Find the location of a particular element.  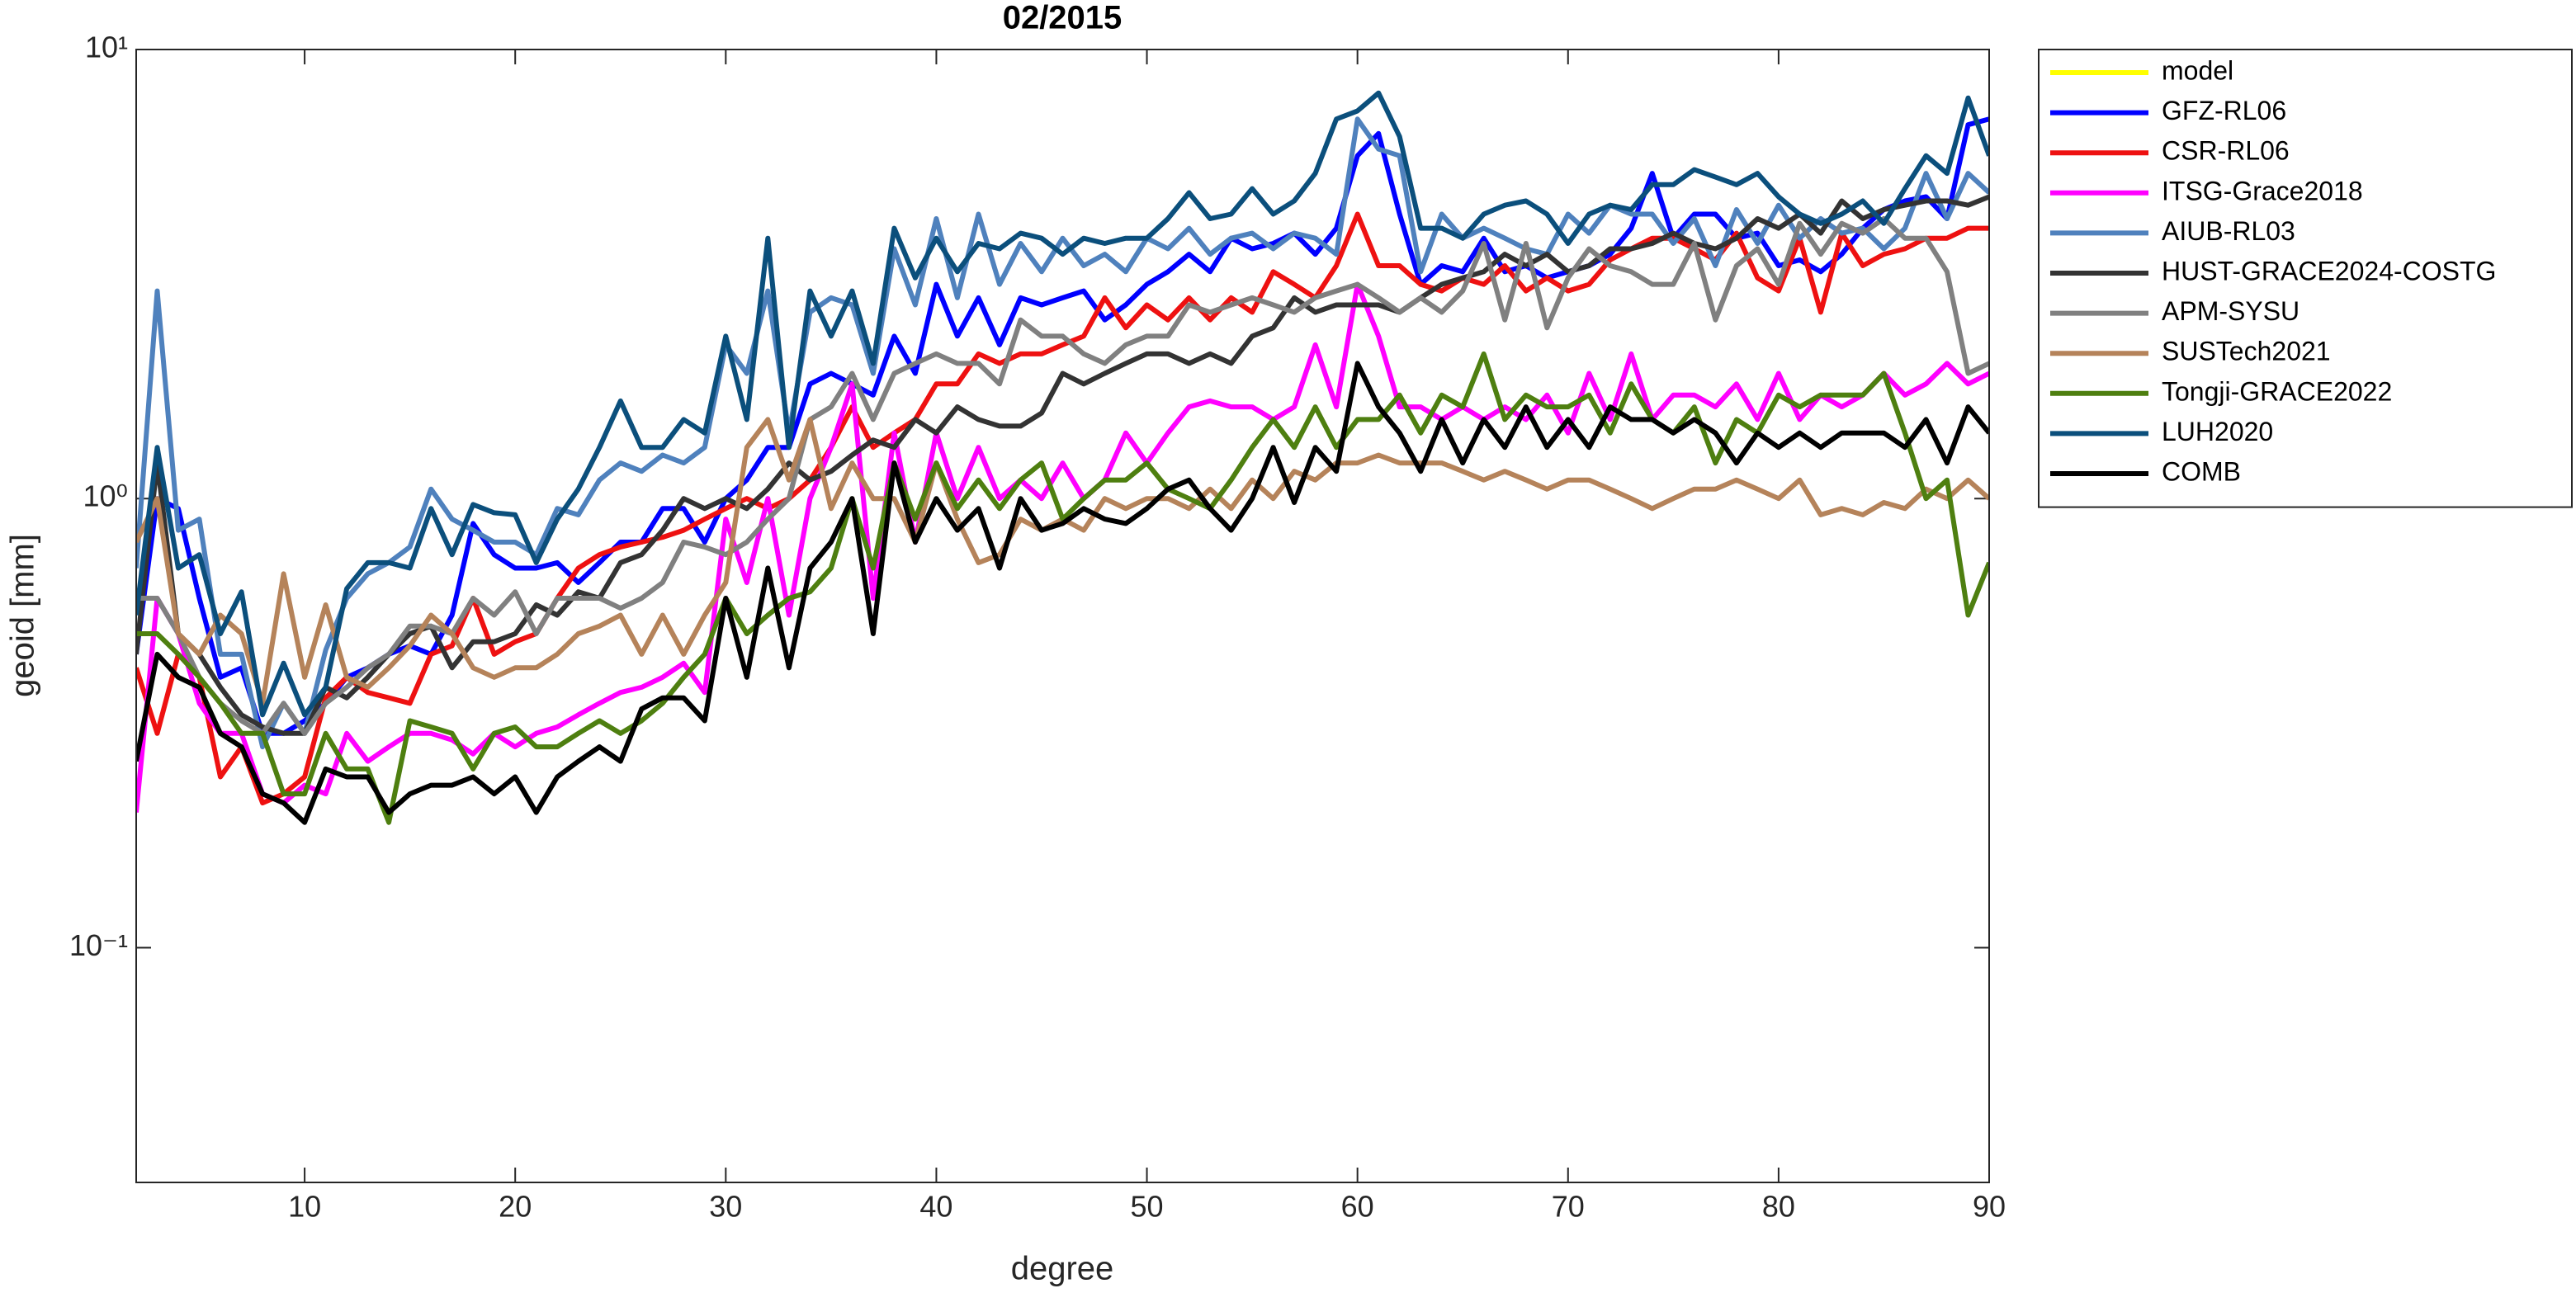

chart-title: 02/2015 is located at coordinates (1063, 18).